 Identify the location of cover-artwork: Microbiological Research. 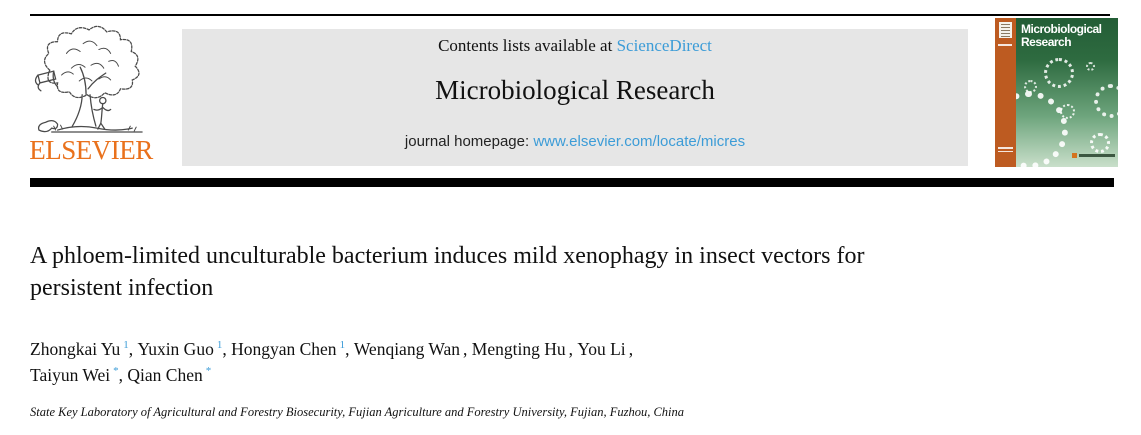
(1067, 92).